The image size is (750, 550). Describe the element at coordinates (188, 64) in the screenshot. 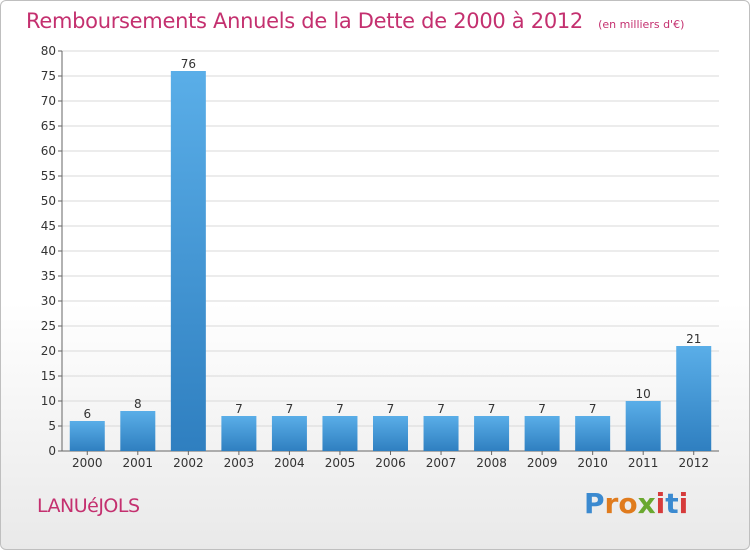

I see `data-label: 76` at that location.